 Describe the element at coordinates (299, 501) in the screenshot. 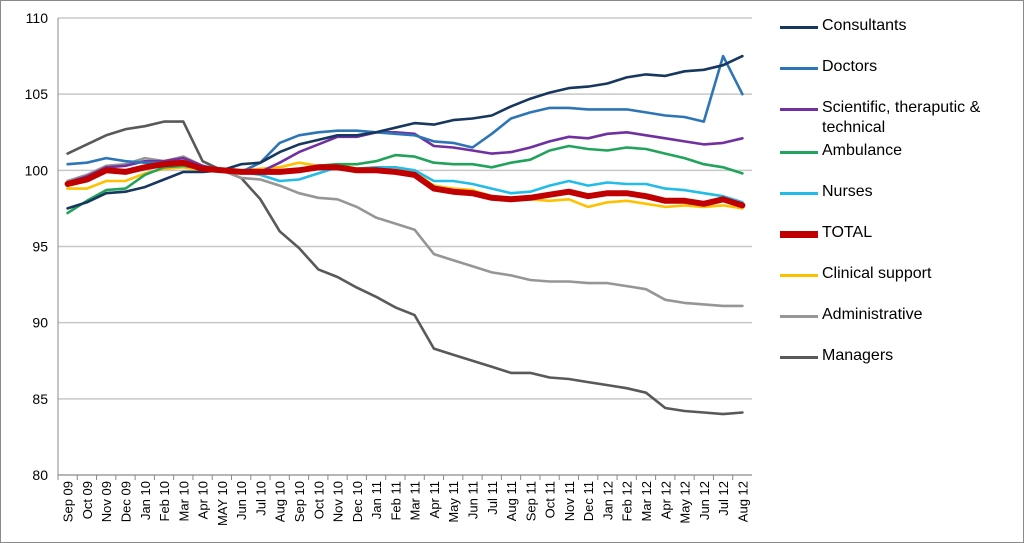

I see `x-tick-label: Sep 10` at that location.